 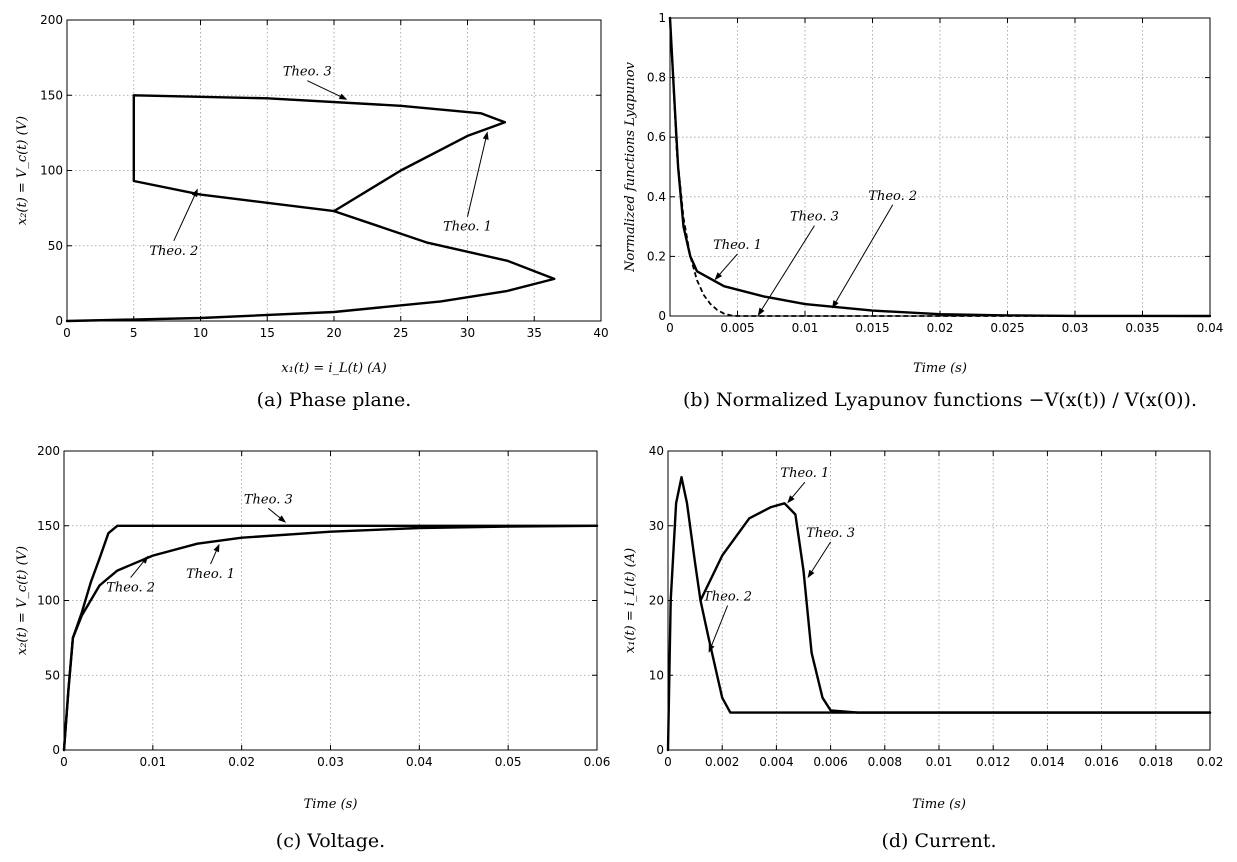 I want to click on y-tick-label: 0.8, so click(x=656, y=78).